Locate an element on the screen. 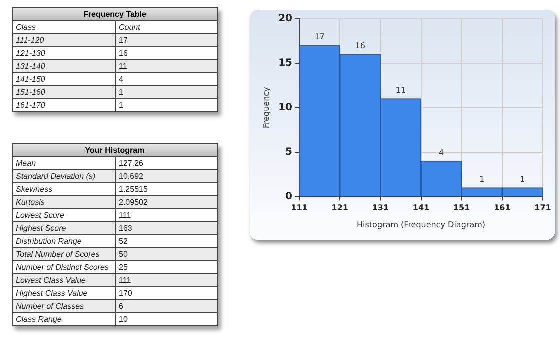 This screenshot has height=352, width=560. text: 52 is located at coordinates (167, 241).